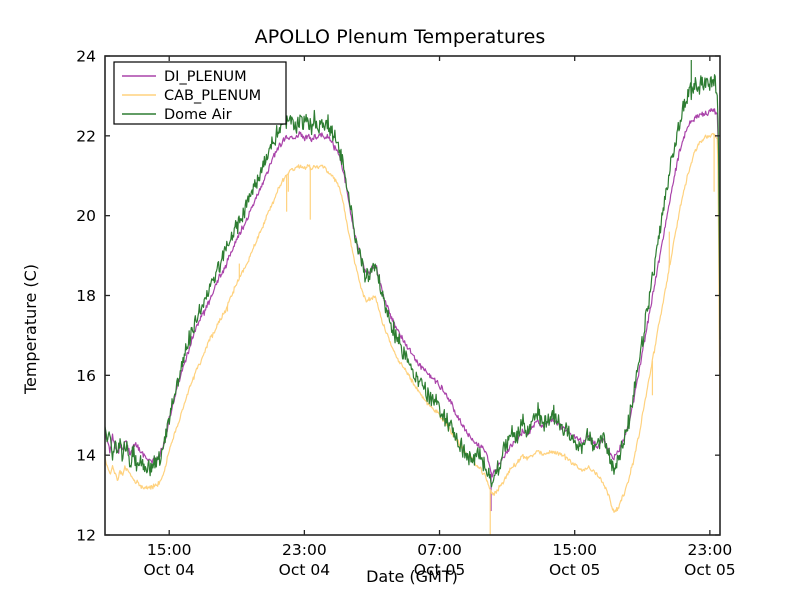 This screenshot has height=600, width=800. What do you see at coordinates (86, 57) in the screenshot?
I see `y-tick-label: 24` at bounding box center [86, 57].